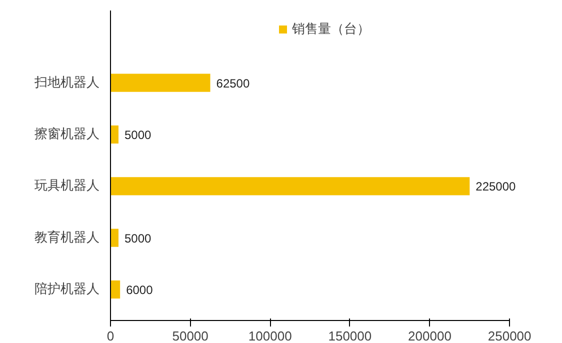 Image resolution: width=562 pixels, height=343 pixels. Describe the element at coordinates (110, 335) in the screenshot. I see `x-tick-label: 0` at that location.